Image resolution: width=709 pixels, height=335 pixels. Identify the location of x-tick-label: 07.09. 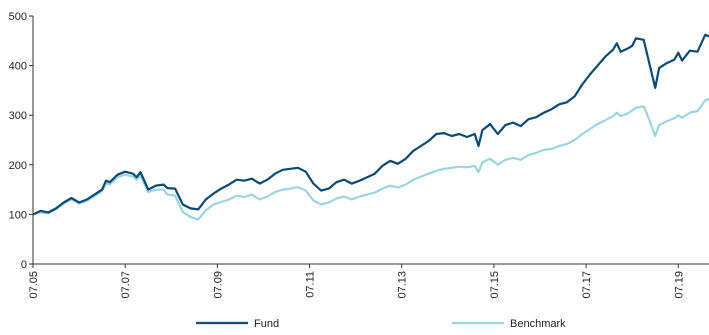
(218, 285).